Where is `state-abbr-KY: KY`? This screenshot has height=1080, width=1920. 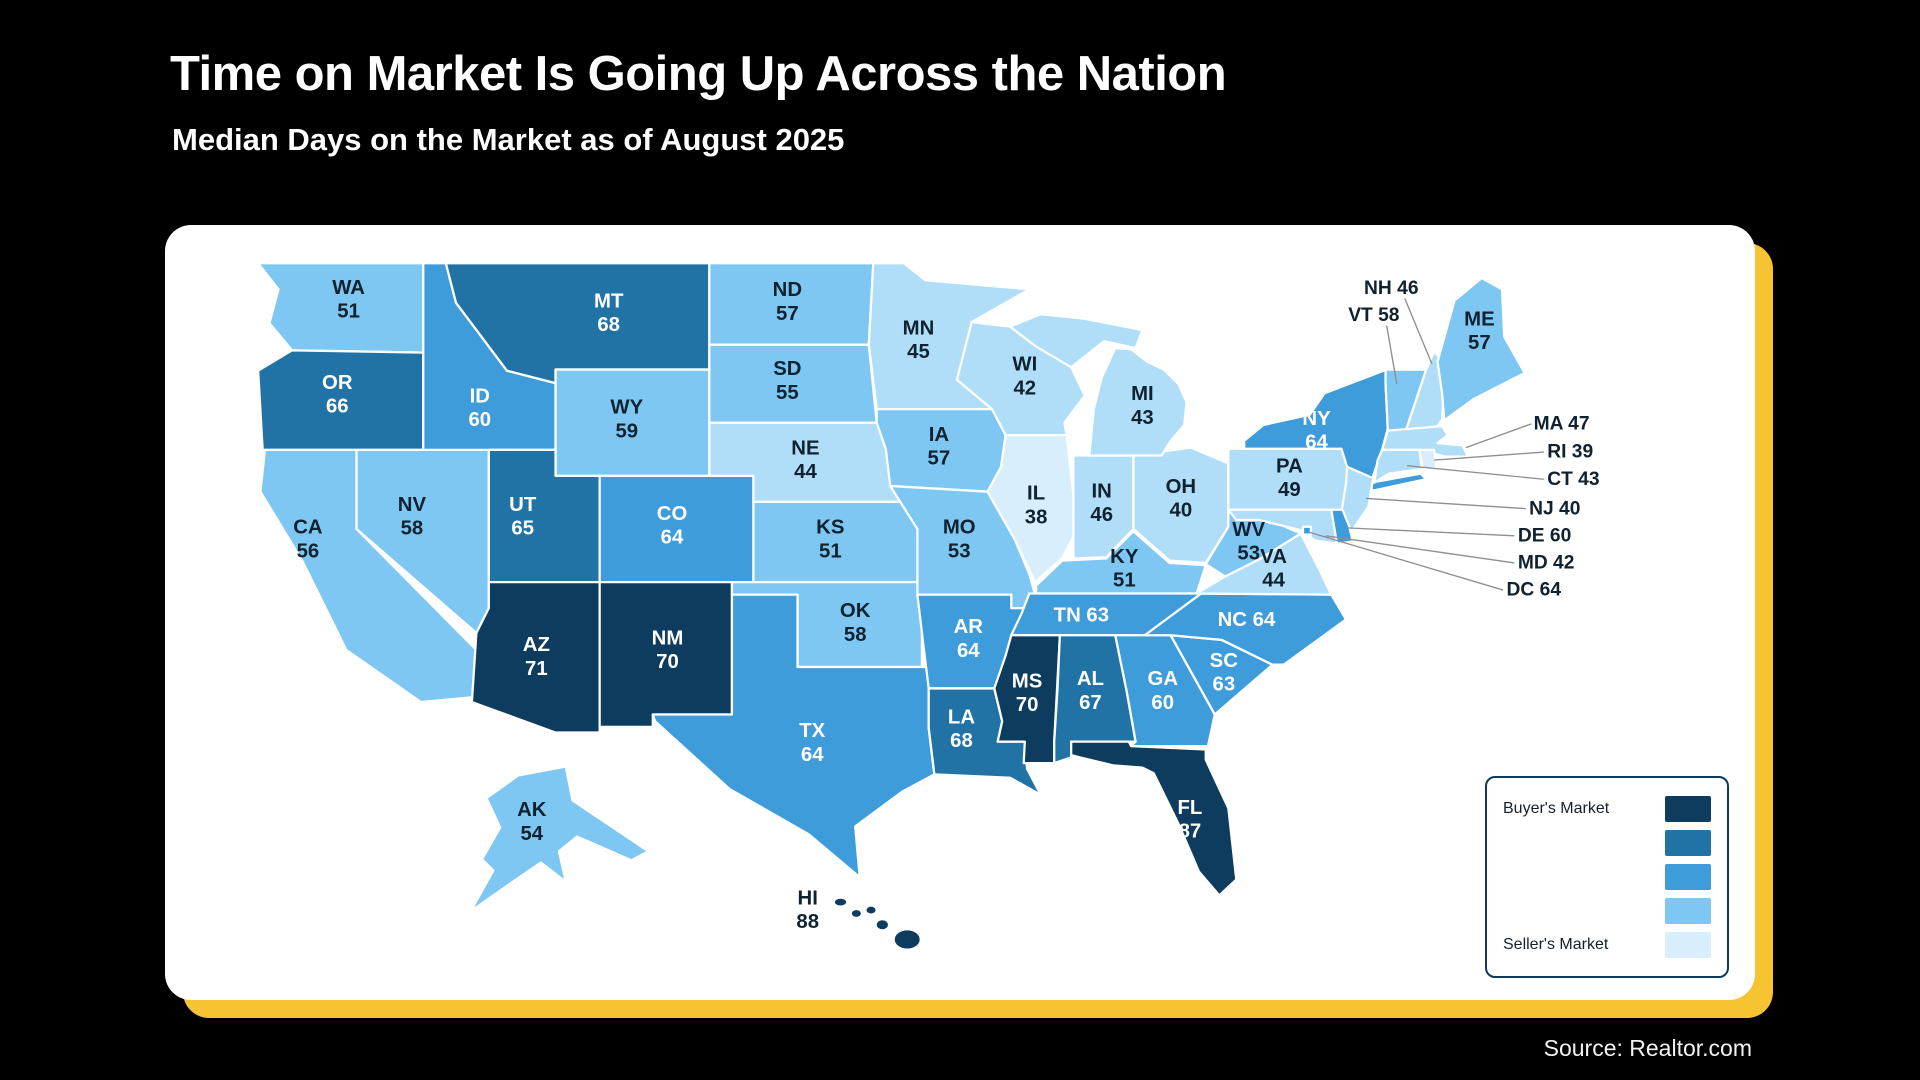
state-abbr-KY: KY is located at coordinates (1124, 557).